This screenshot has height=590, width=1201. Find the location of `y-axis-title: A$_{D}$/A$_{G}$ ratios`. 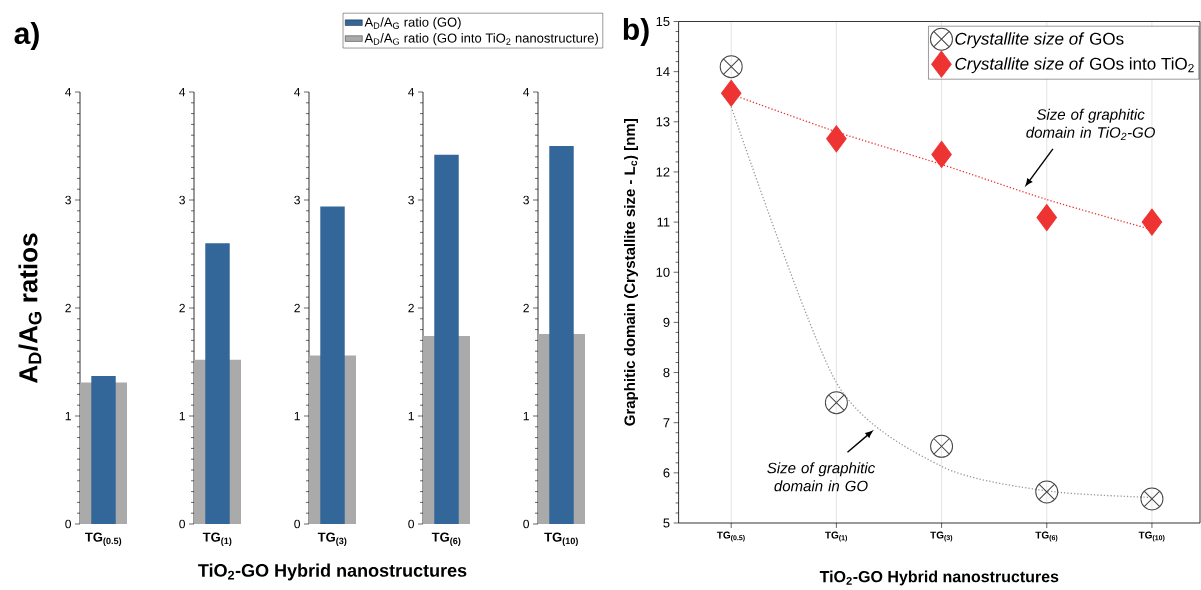

y-axis-title: A$_{D}$/A$_{G}$ ratios is located at coordinates (30, 308).